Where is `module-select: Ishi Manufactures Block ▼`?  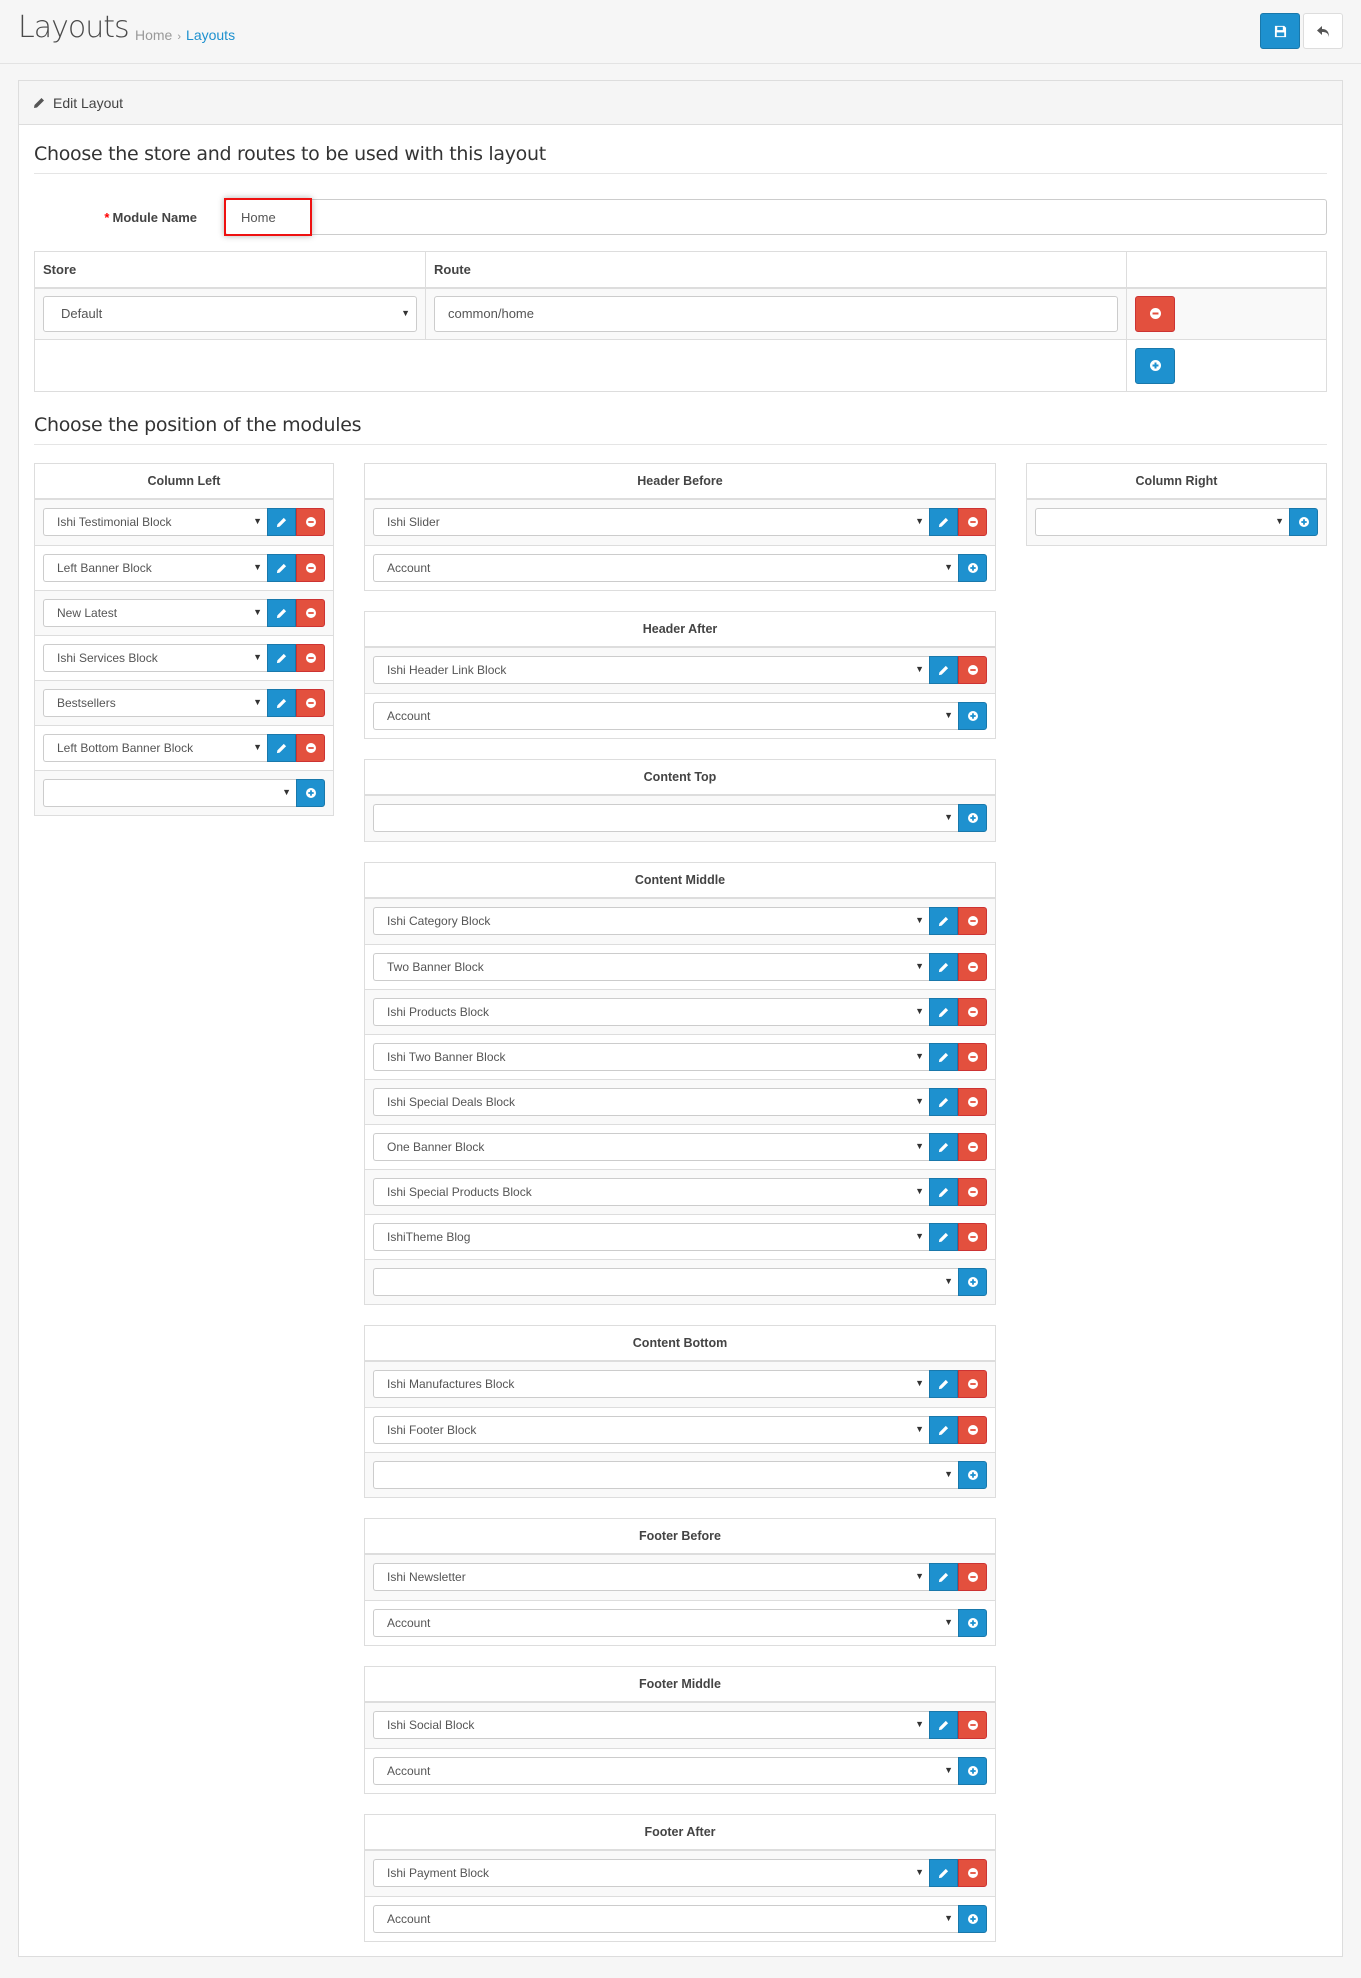 module-select: Ishi Manufactures Block ▼ is located at coordinates (651, 1384).